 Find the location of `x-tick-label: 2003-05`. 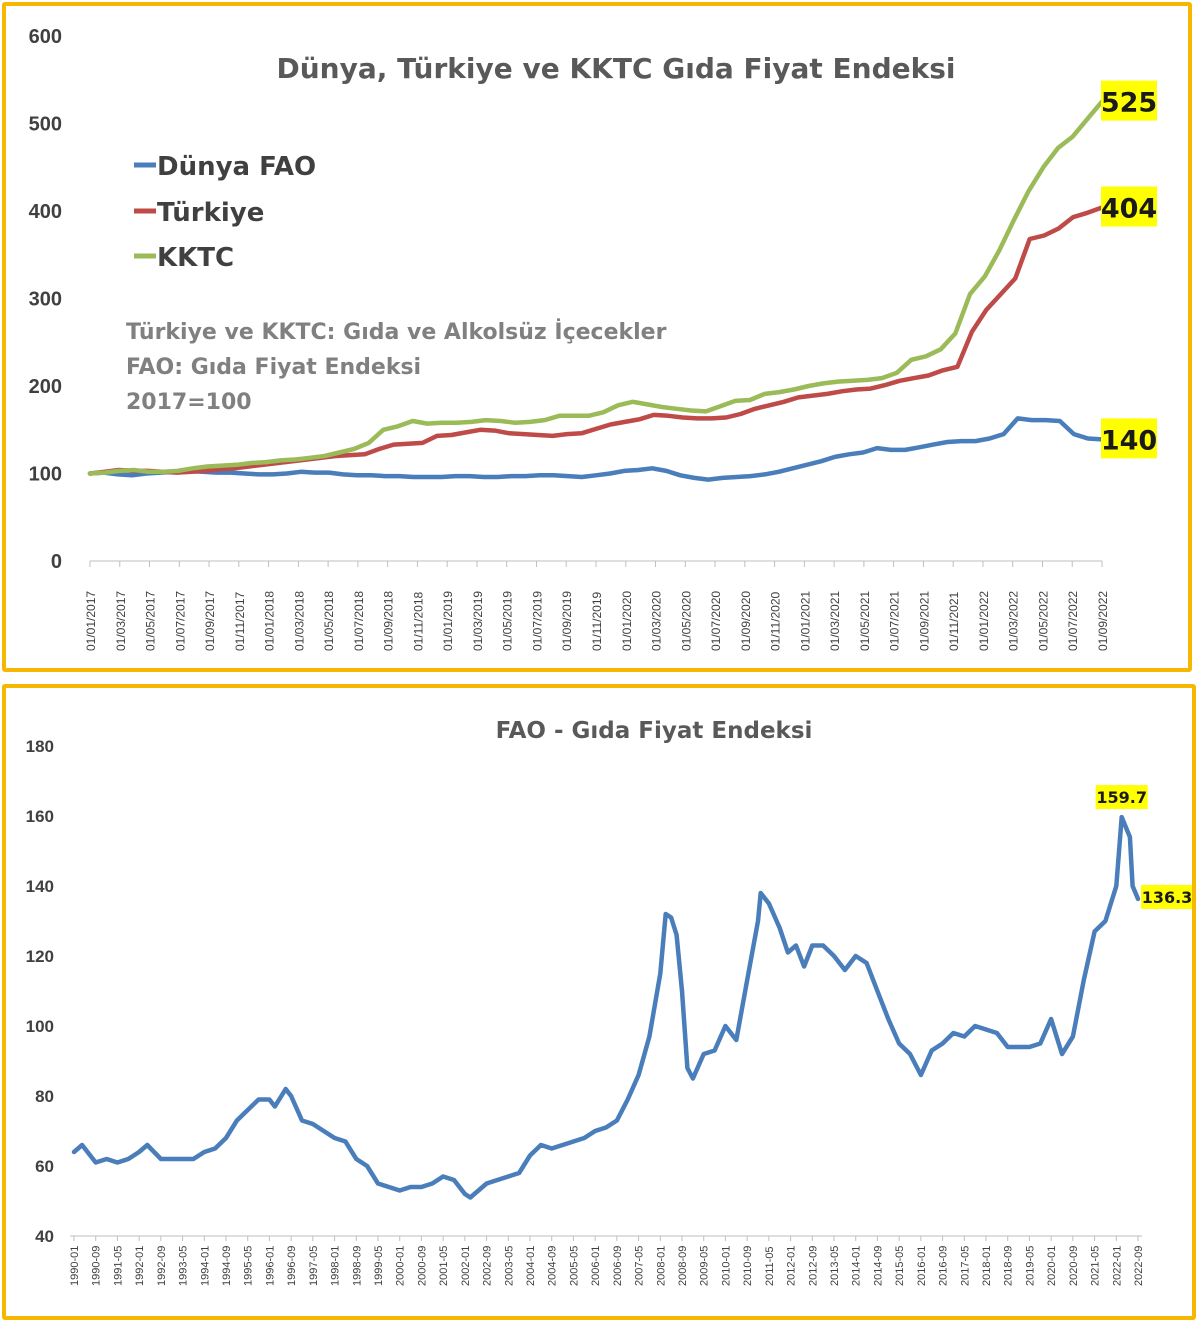

x-tick-label: 2003-05 is located at coordinates (509, 1266).